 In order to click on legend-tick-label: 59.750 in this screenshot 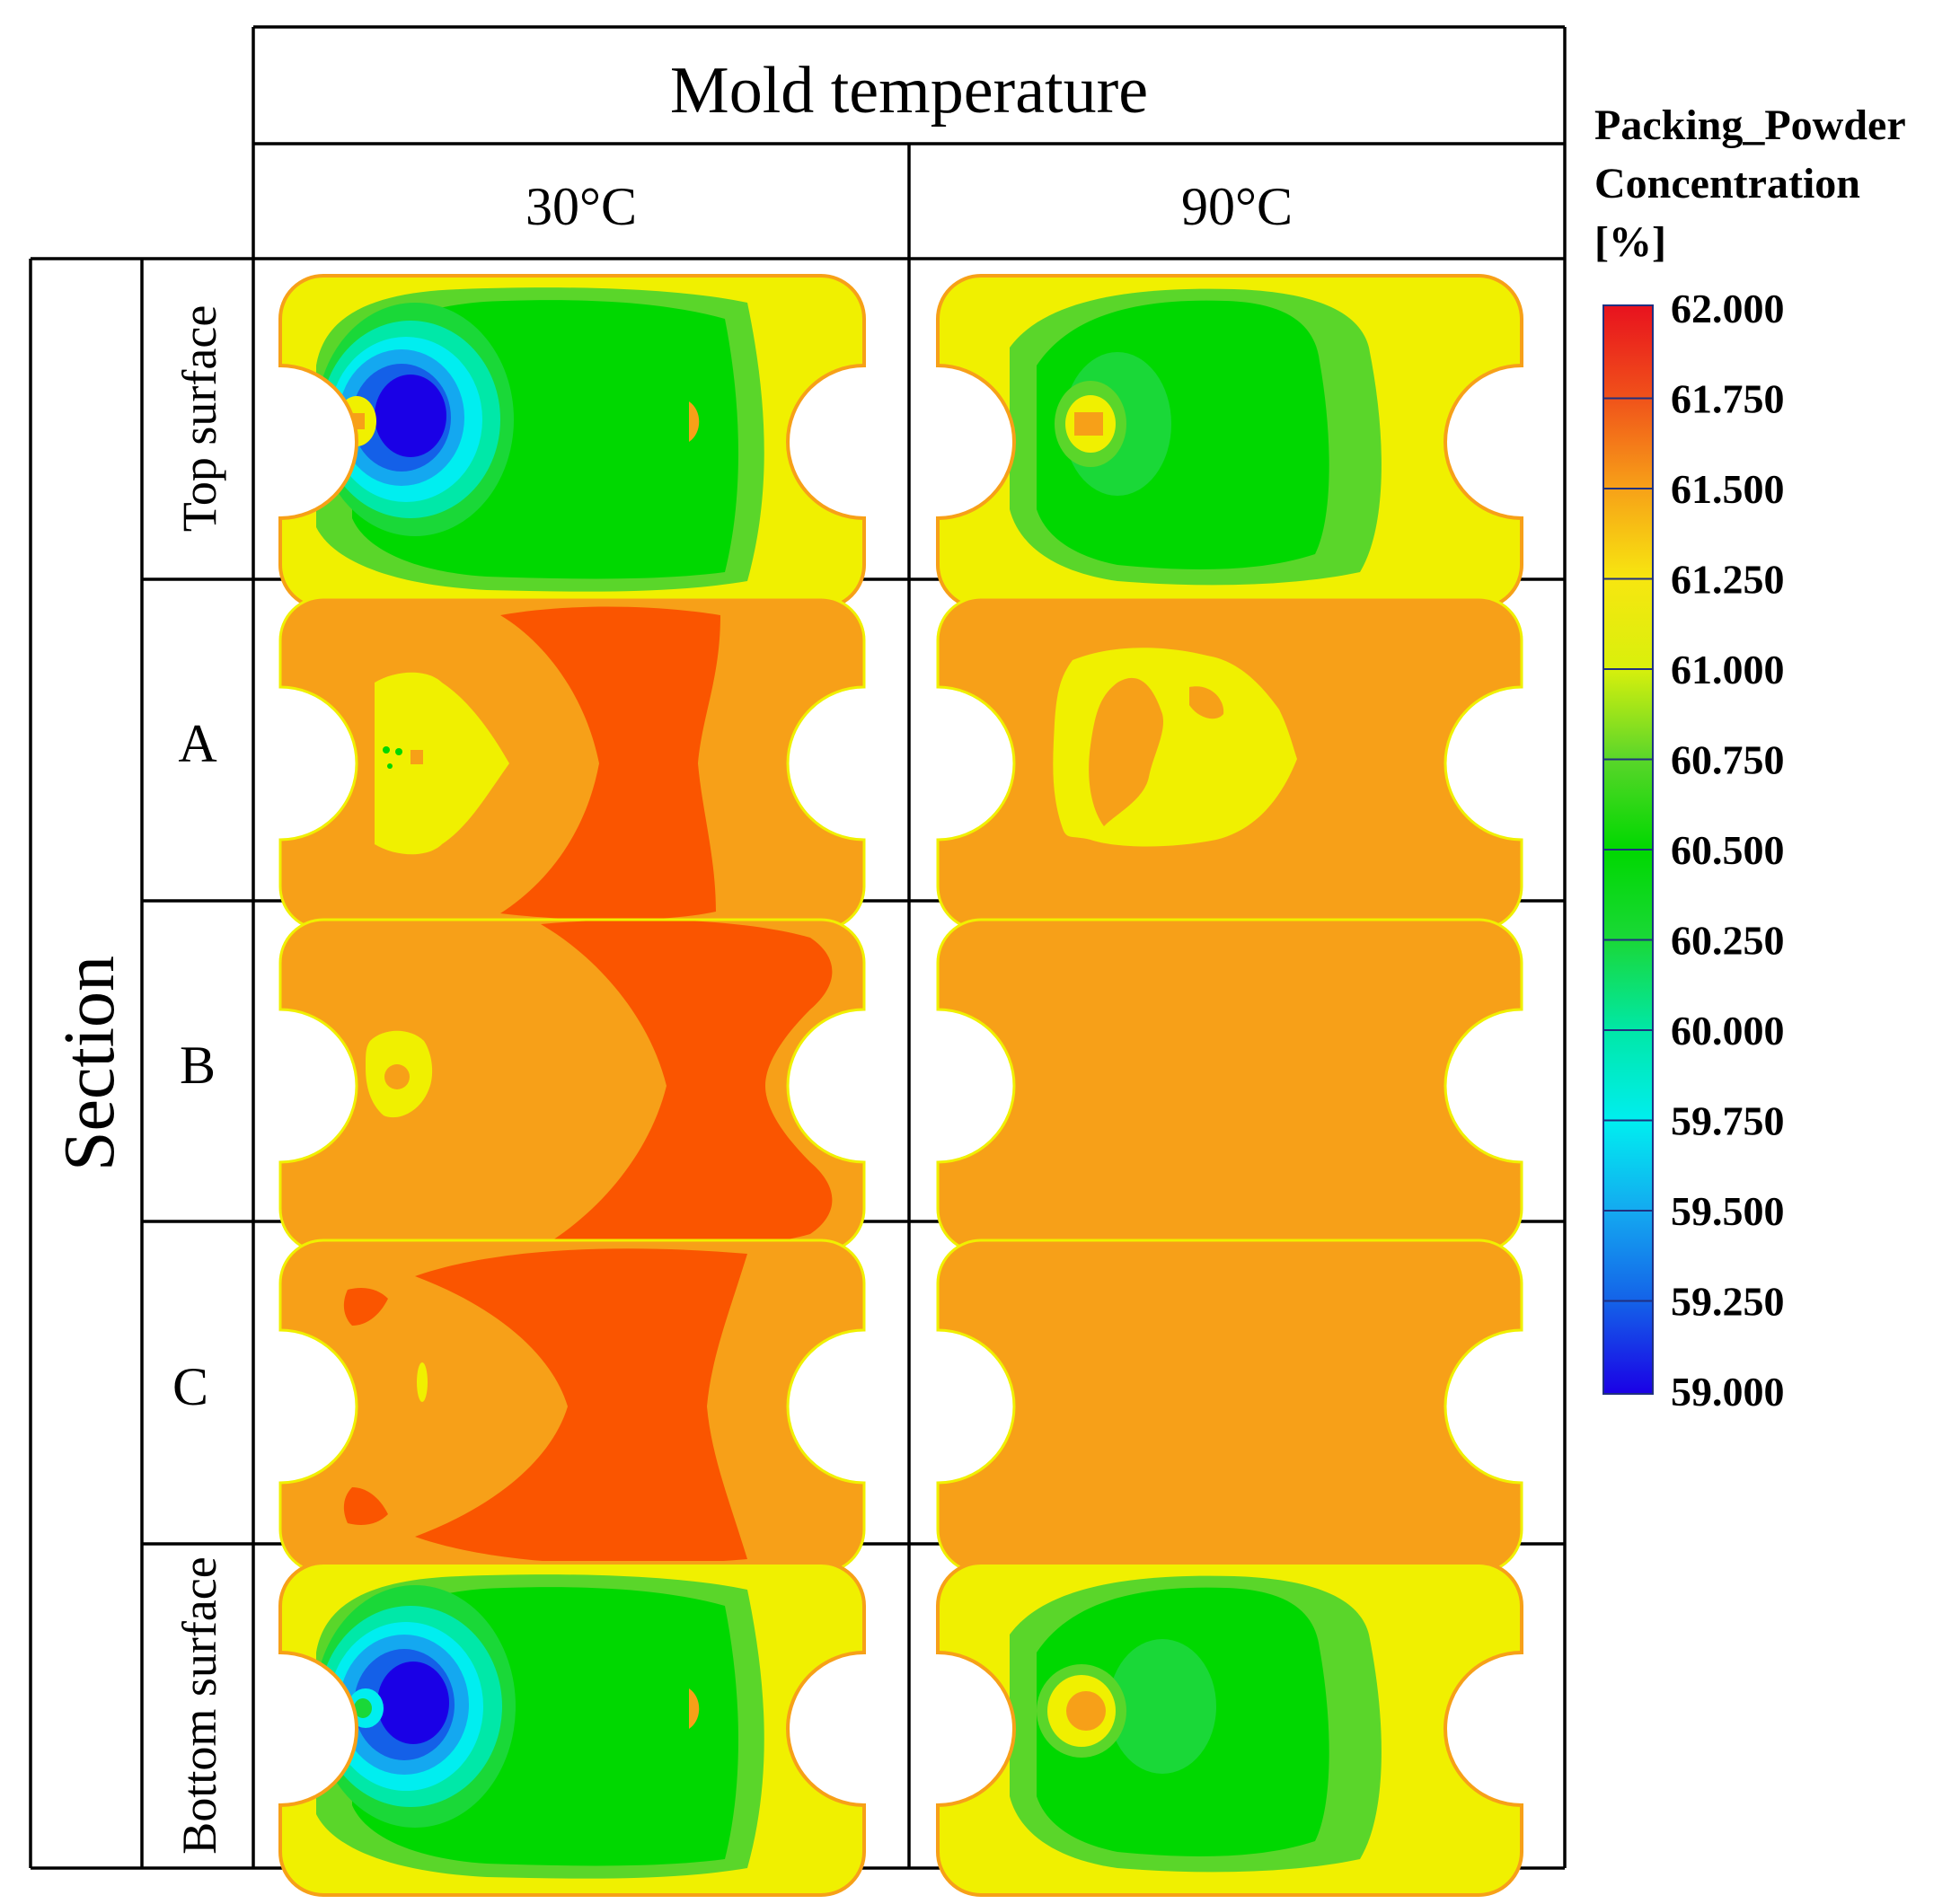, I will do `click(1728, 1121)`.